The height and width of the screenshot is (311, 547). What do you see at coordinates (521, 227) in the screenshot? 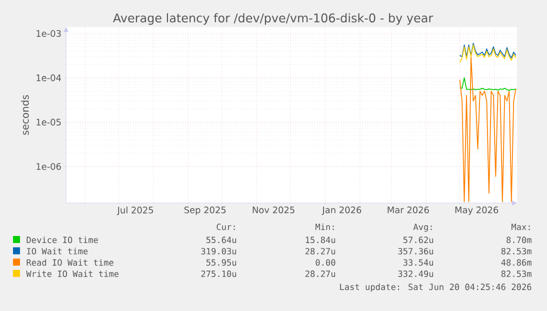
I see `text: Max:` at bounding box center [521, 227].